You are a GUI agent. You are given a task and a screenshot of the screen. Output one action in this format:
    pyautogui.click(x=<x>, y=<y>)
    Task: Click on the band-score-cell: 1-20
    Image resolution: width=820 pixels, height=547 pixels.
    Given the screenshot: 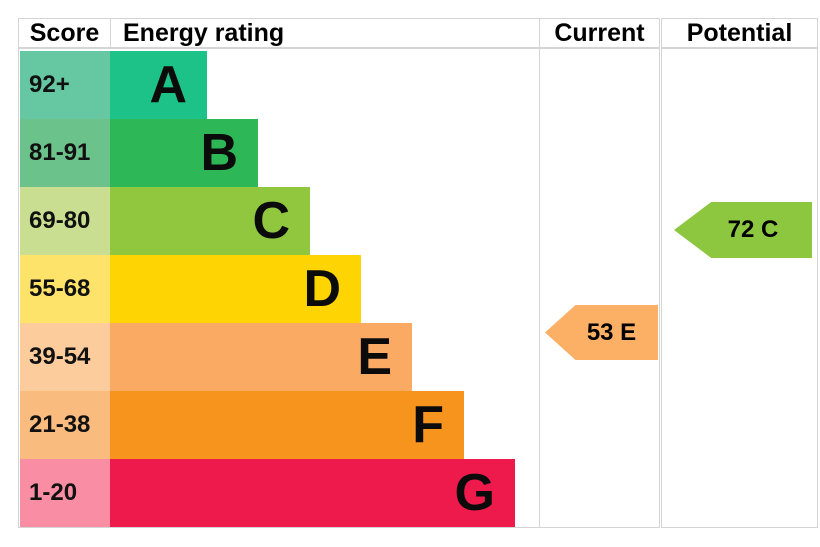 What is the action you would take?
    pyautogui.click(x=65, y=493)
    